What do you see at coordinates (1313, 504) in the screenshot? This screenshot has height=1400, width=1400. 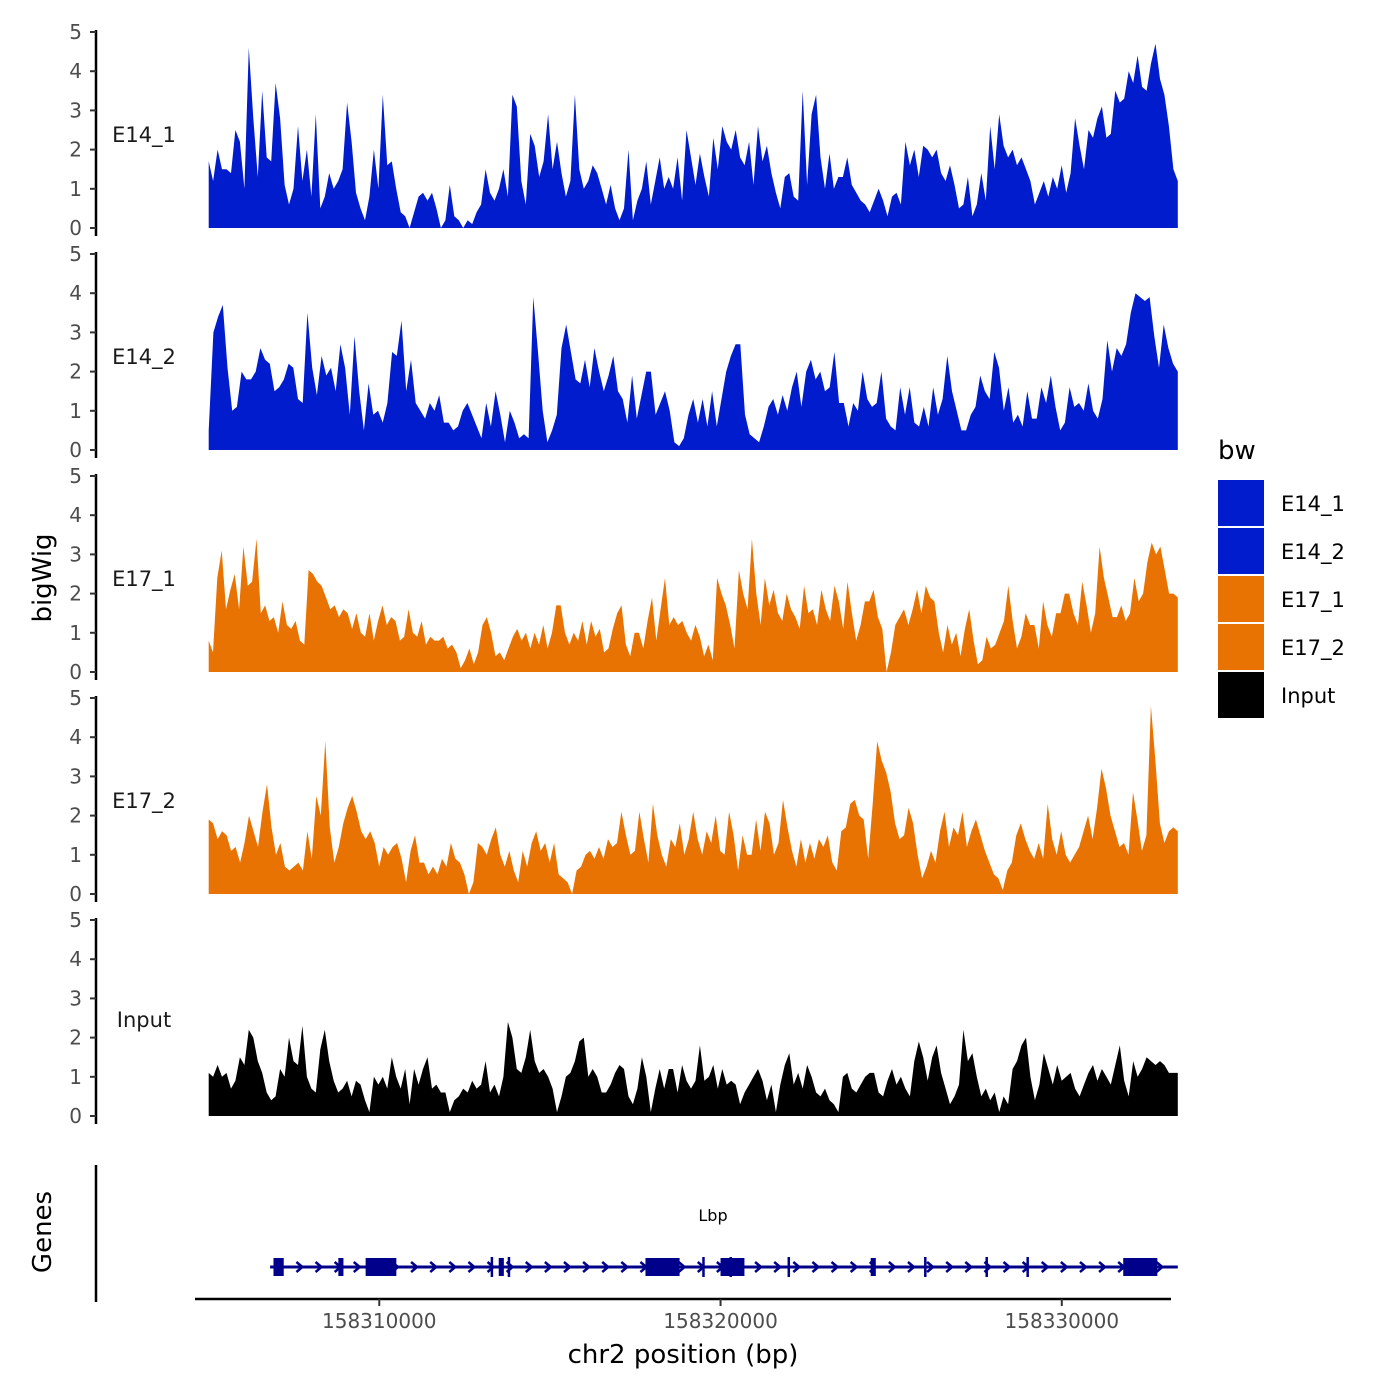 I see `legend-label: E14_1` at bounding box center [1313, 504].